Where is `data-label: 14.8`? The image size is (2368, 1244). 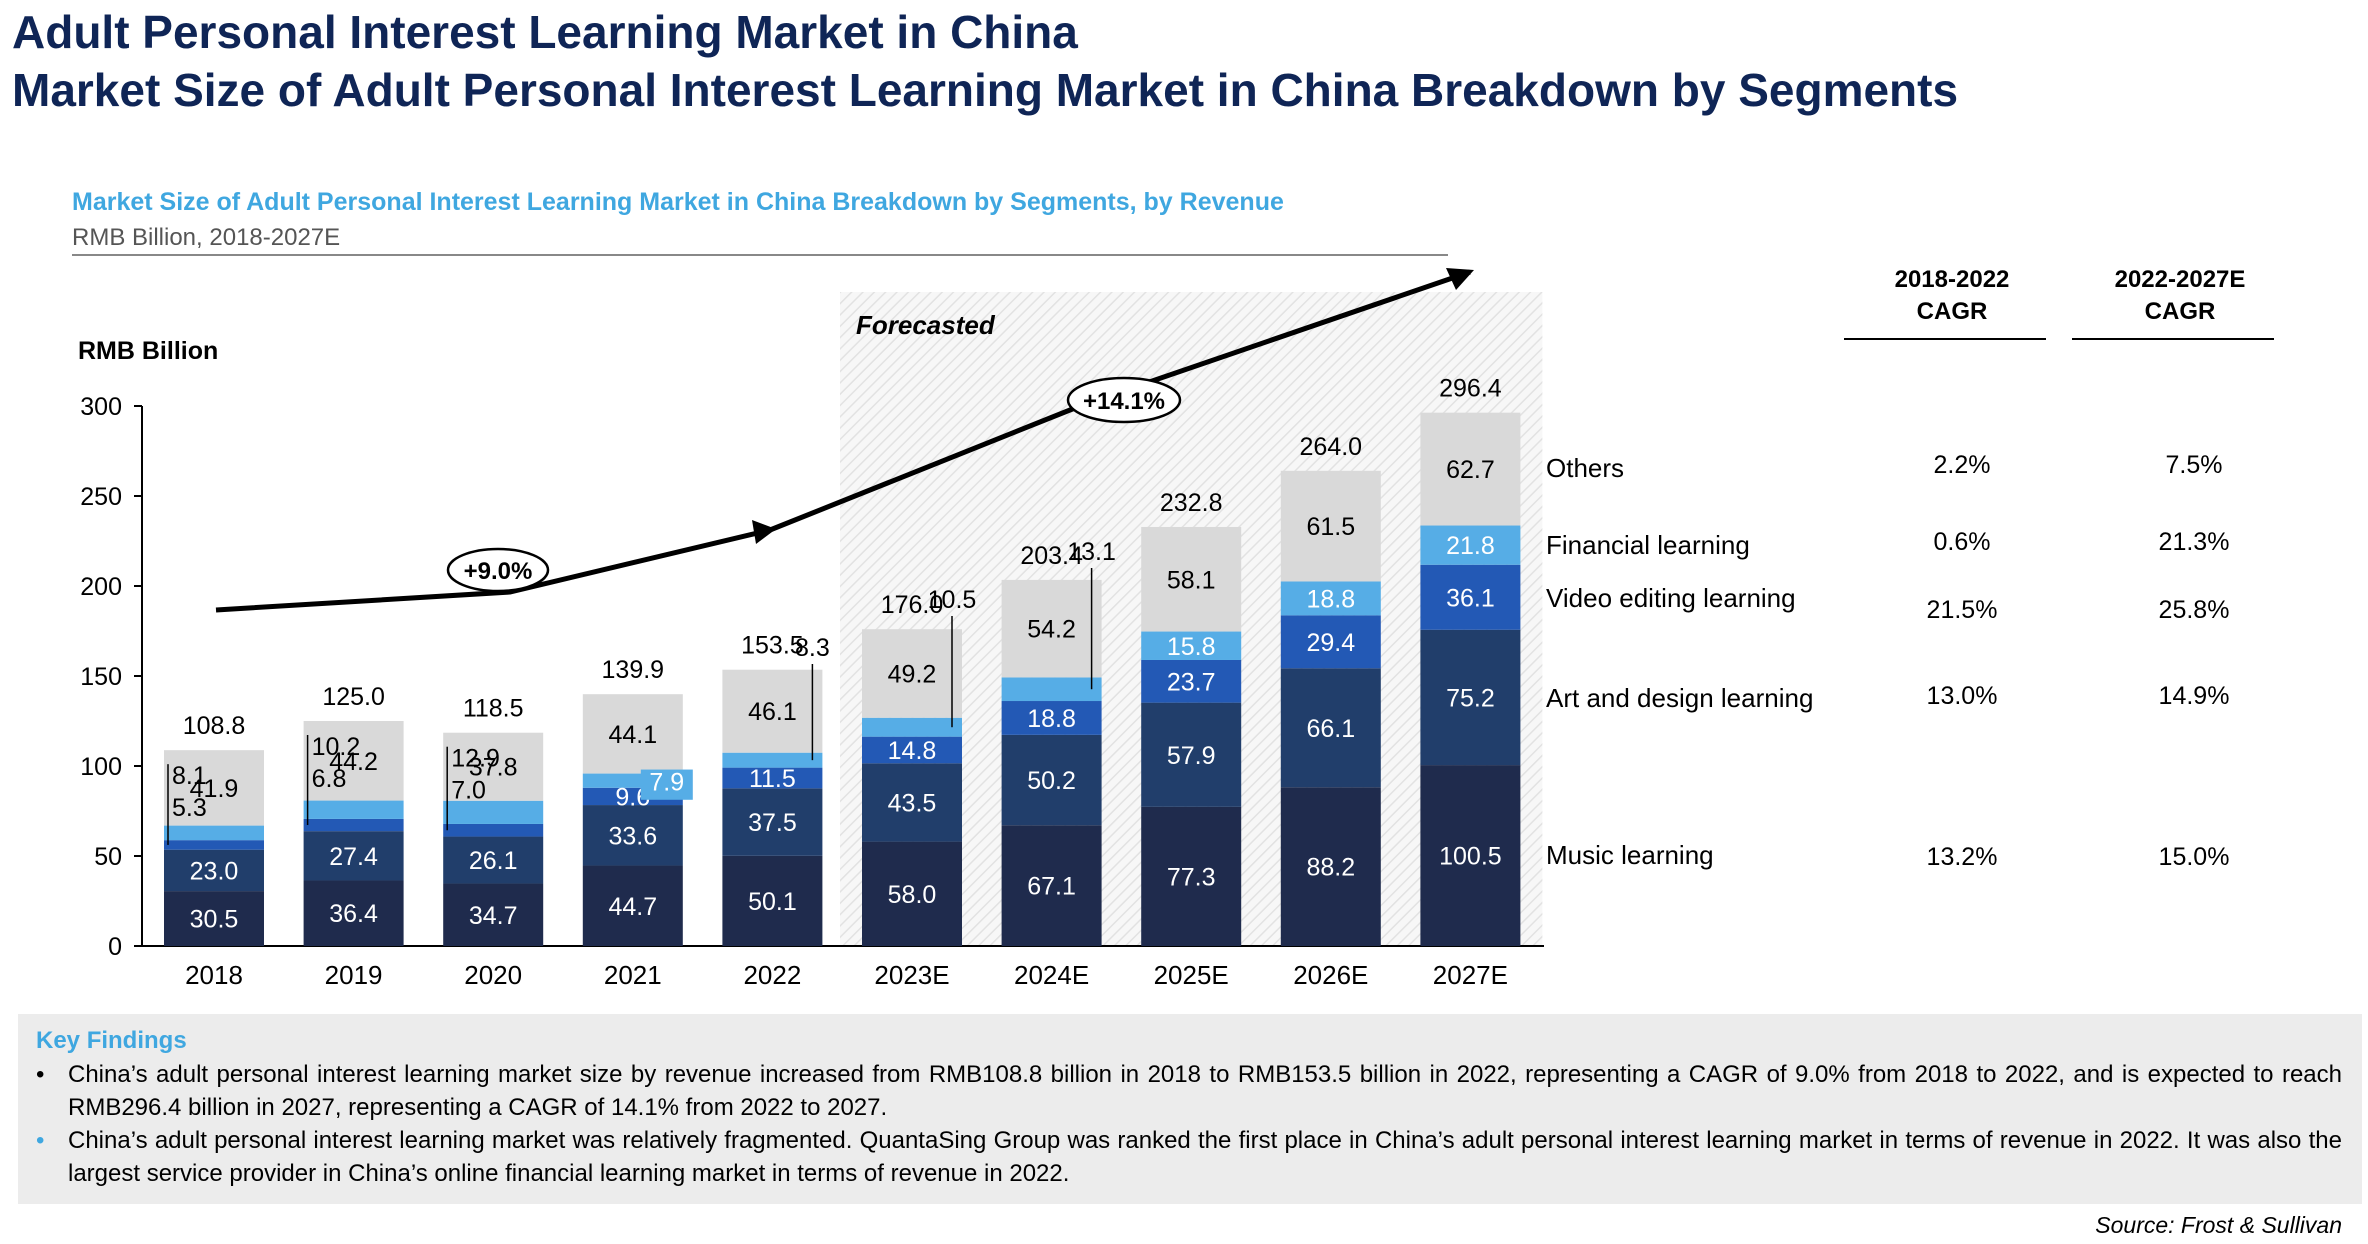 data-label: 14.8 is located at coordinates (912, 751).